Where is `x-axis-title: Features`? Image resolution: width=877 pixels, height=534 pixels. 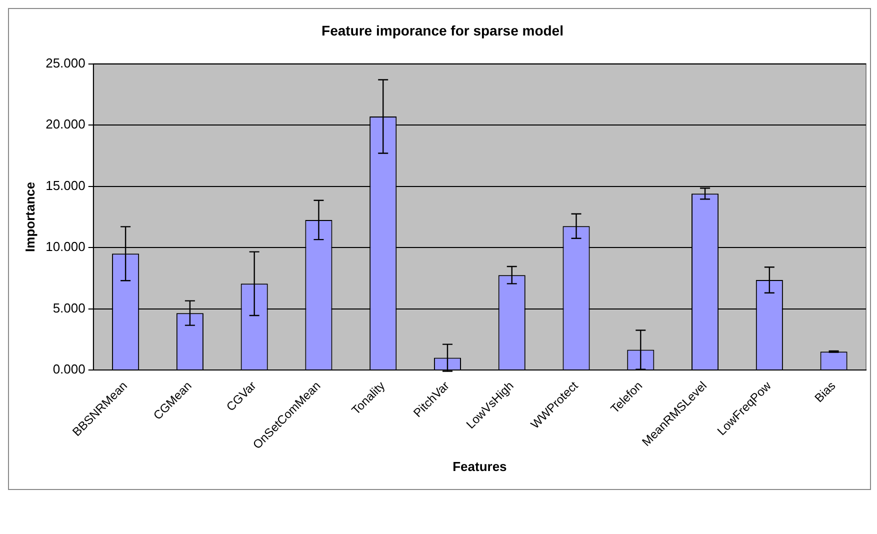
x-axis-title: Features is located at coordinates (479, 466).